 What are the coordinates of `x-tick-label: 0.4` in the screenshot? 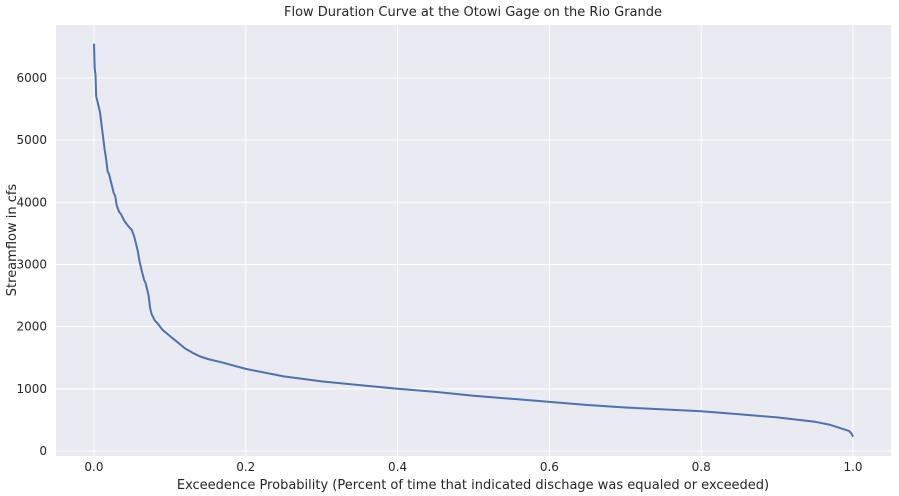 It's located at (397, 467).